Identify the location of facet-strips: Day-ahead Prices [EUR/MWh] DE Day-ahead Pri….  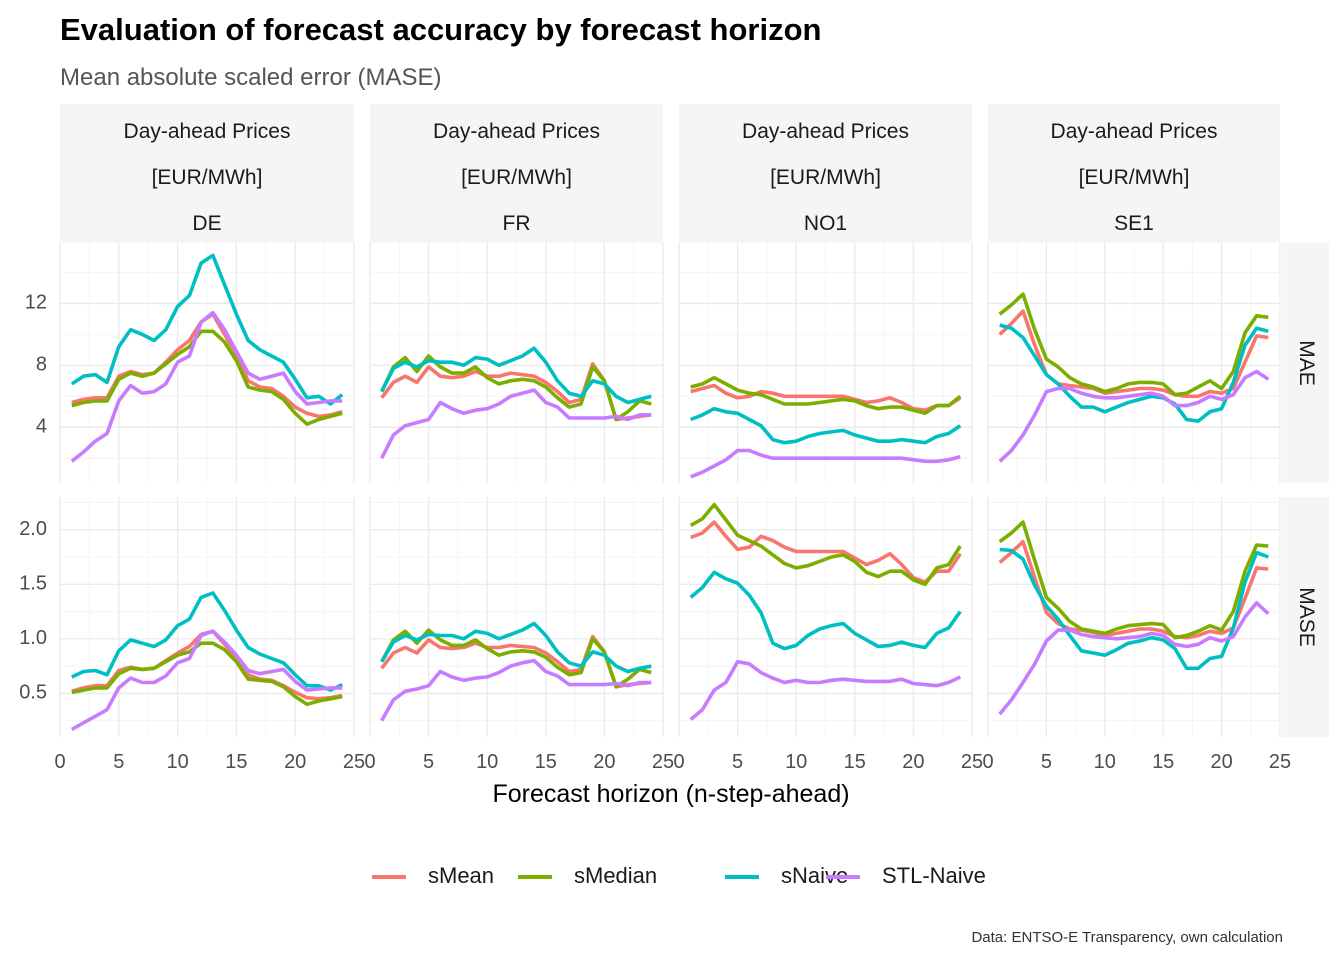
(670, 173).